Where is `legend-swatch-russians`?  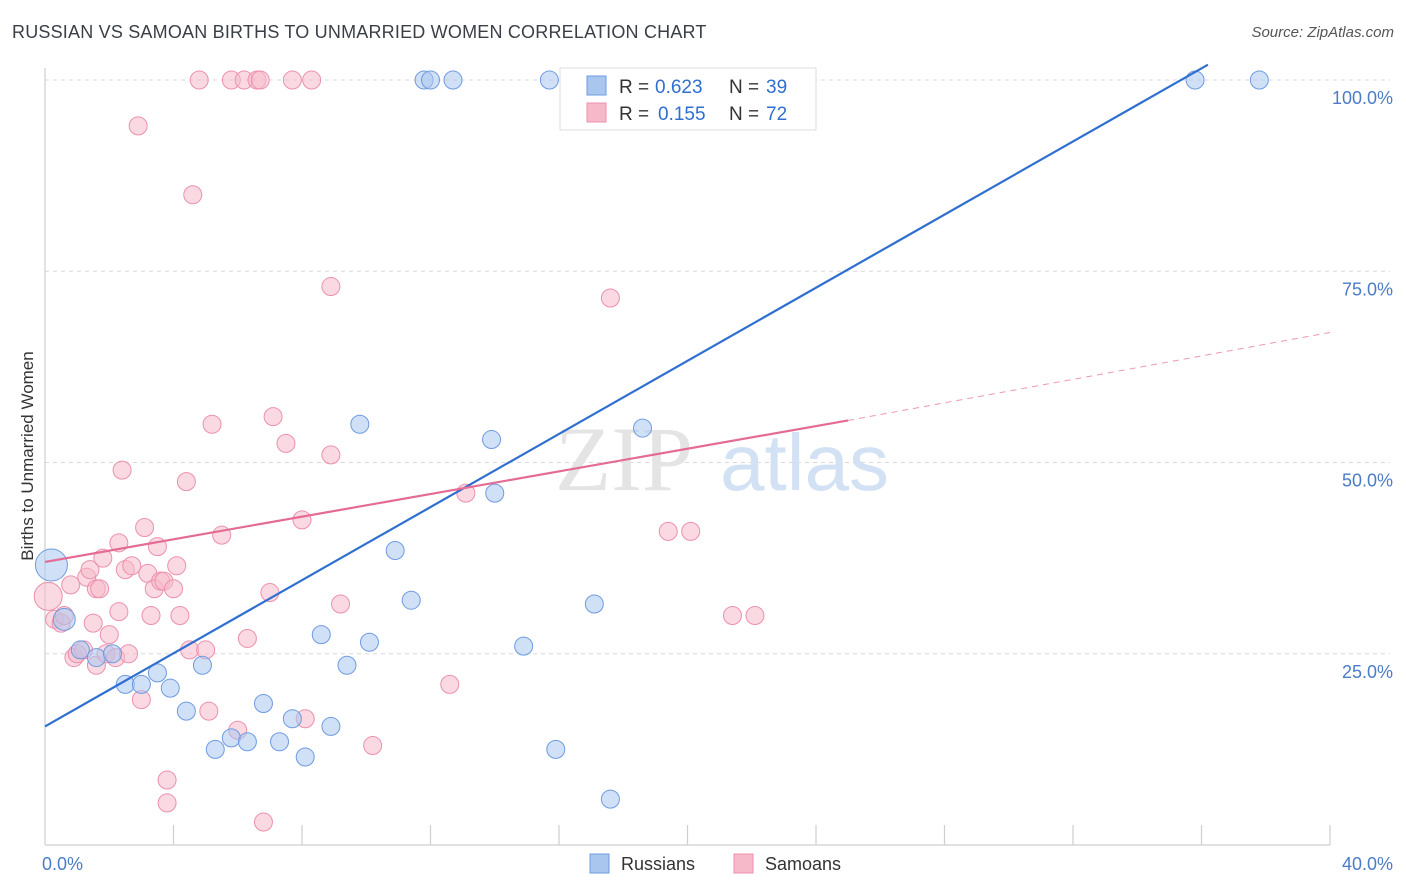
legend-swatch-russians is located at coordinates (596, 85).